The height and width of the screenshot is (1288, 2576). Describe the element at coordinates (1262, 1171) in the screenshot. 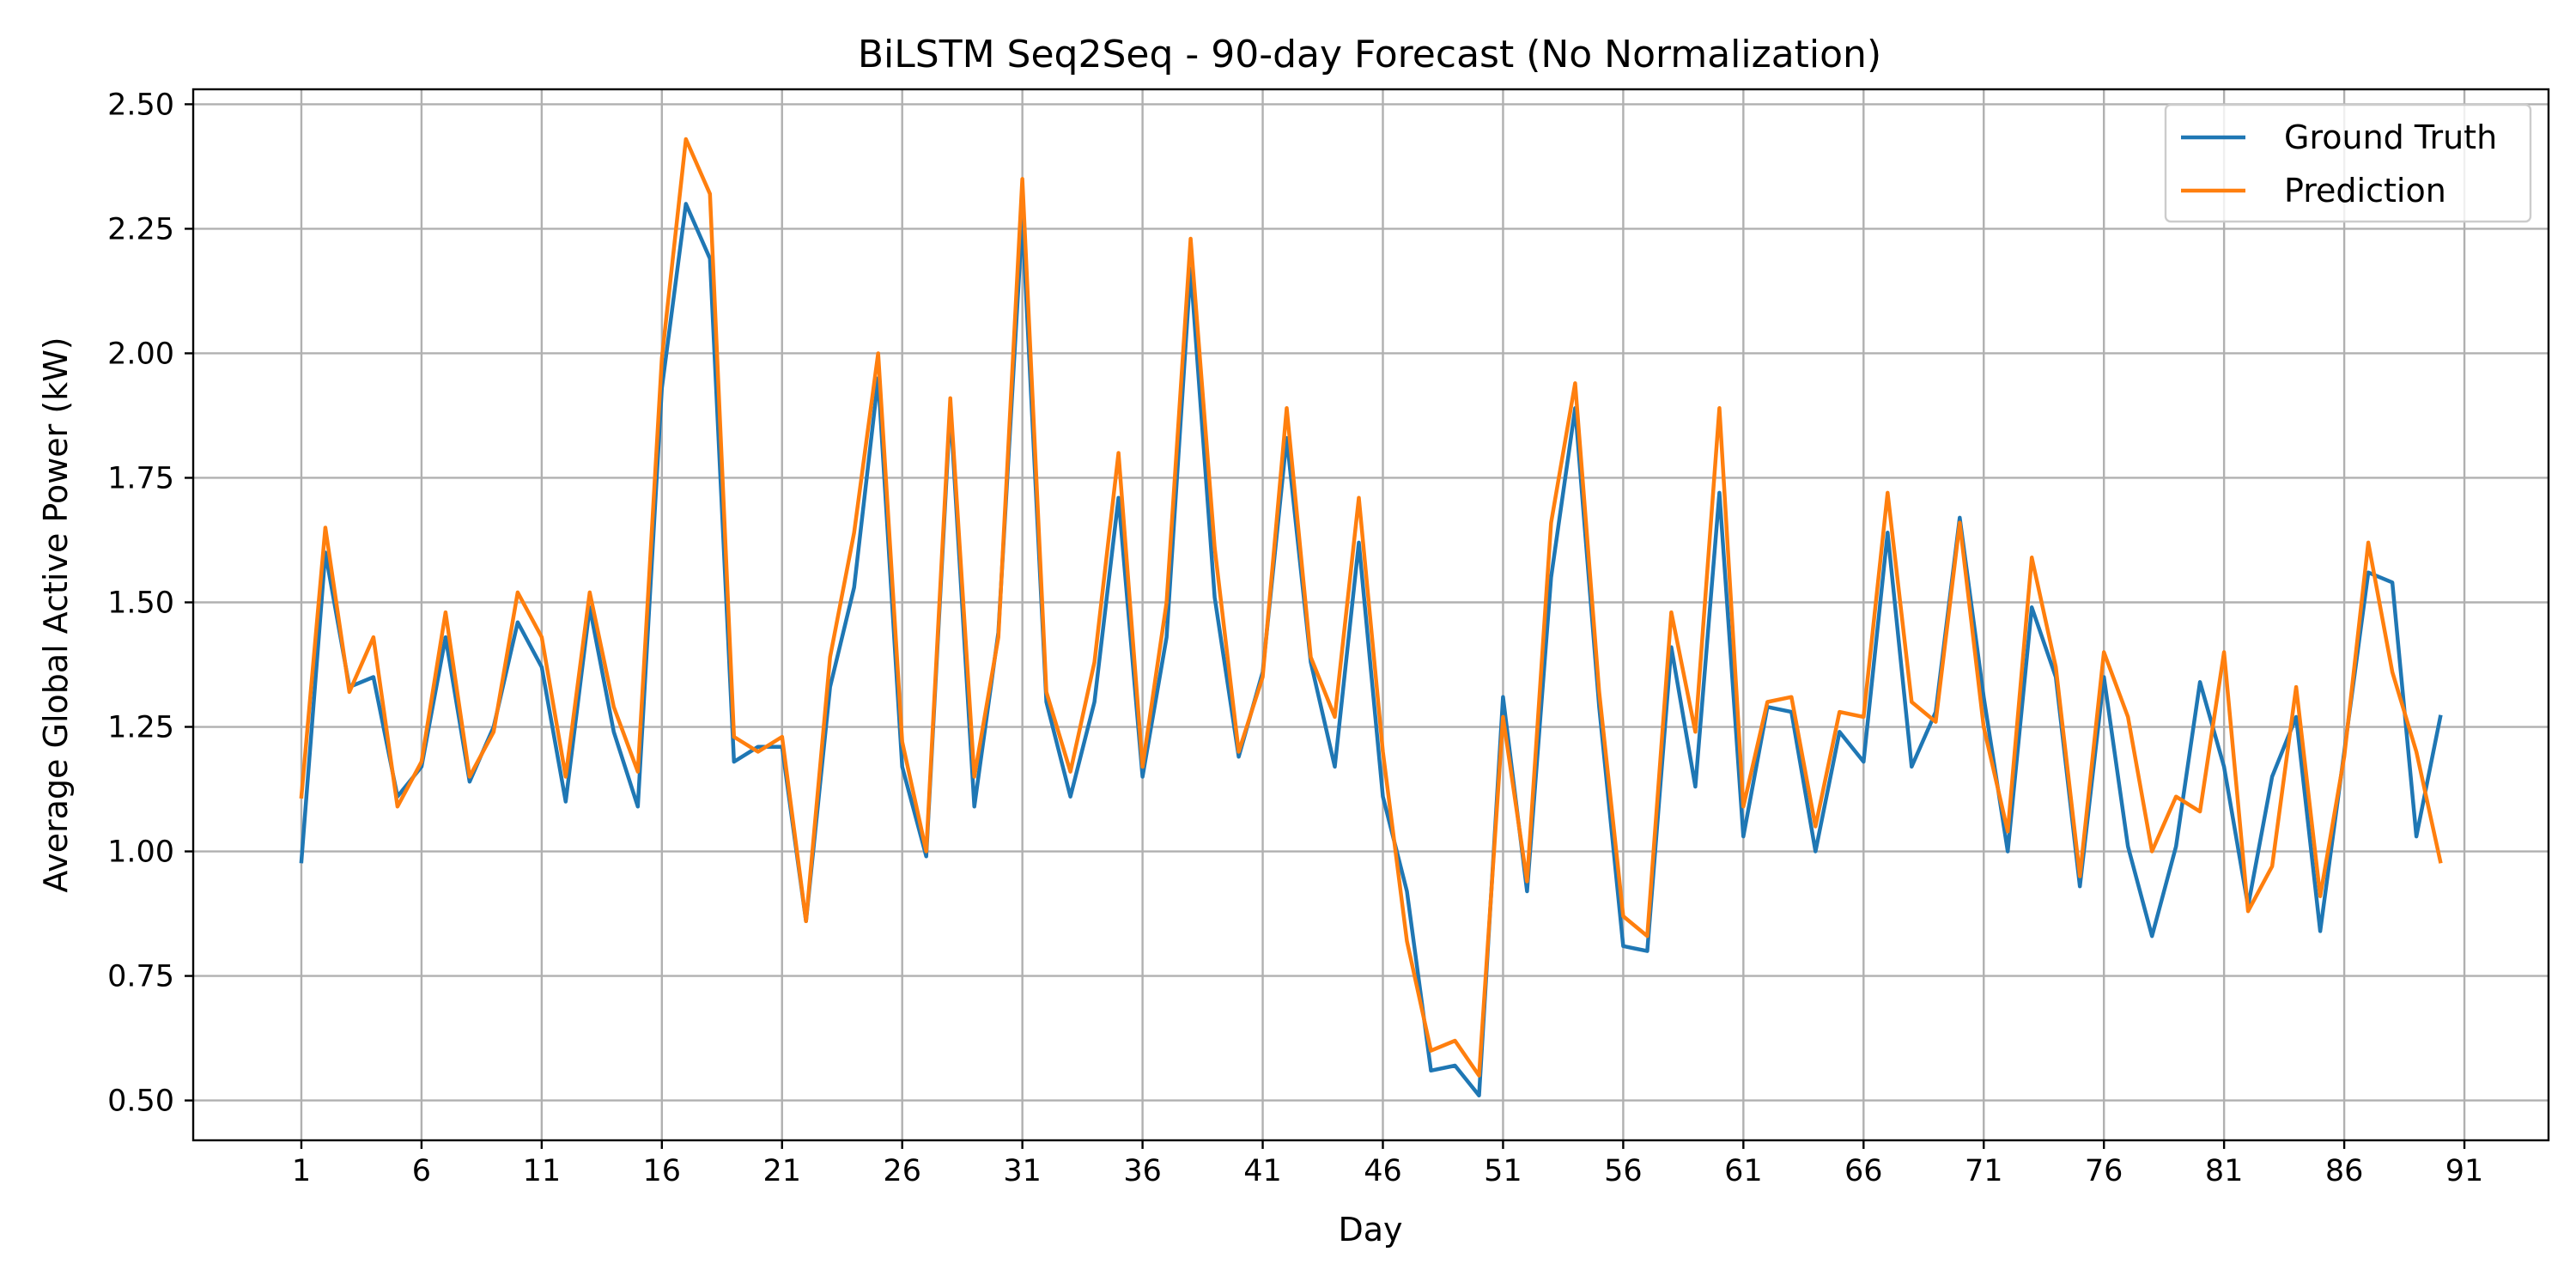

I see `x-tick-label: 41` at that location.